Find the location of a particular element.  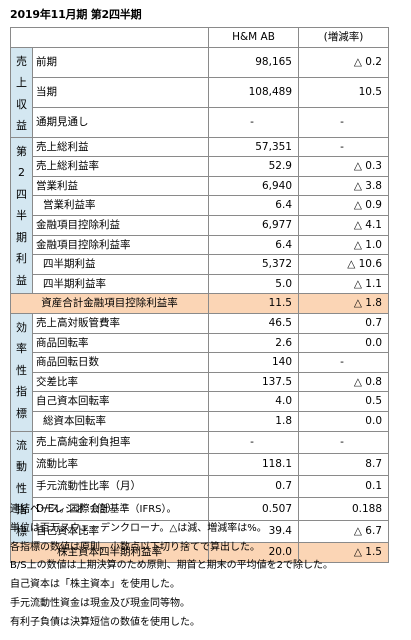

row-change: △ 0.3 is located at coordinates (343, 166).